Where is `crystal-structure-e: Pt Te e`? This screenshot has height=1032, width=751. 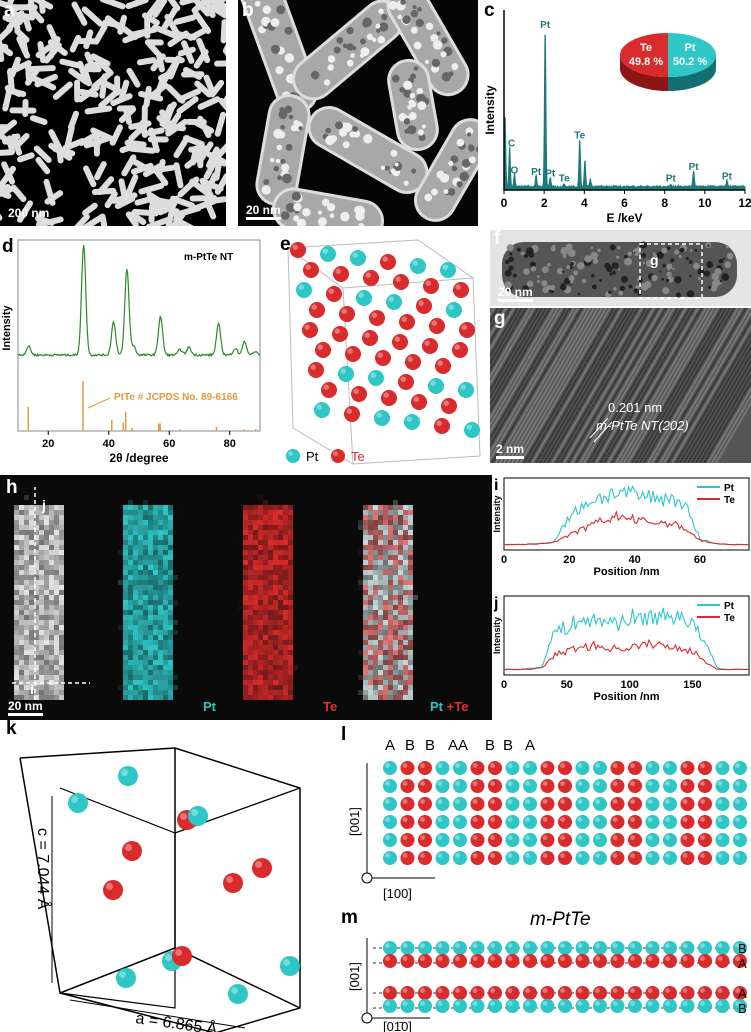
crystal-structure-e: Pt Te e is located at coordinates (379, 348).